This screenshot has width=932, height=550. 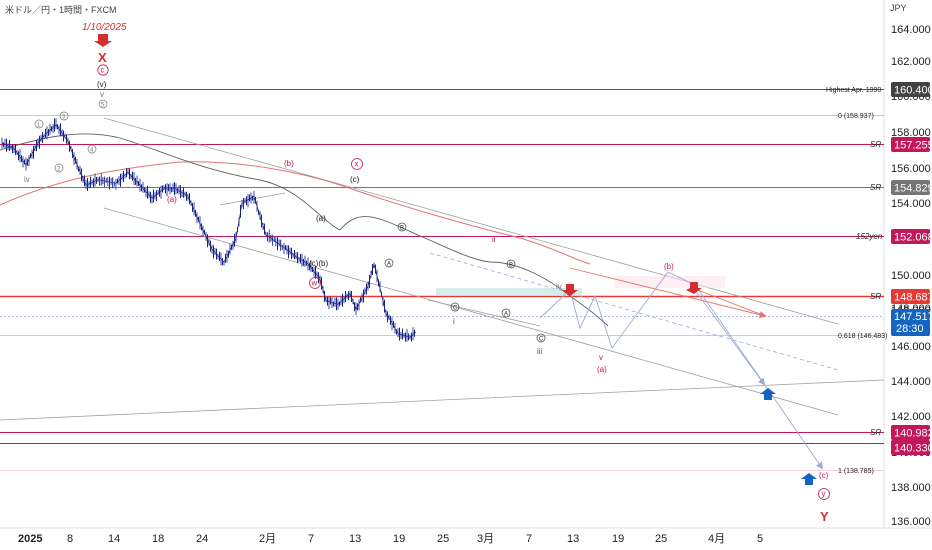 I want to click on inner-lower-line, so click(x=484, y=313).